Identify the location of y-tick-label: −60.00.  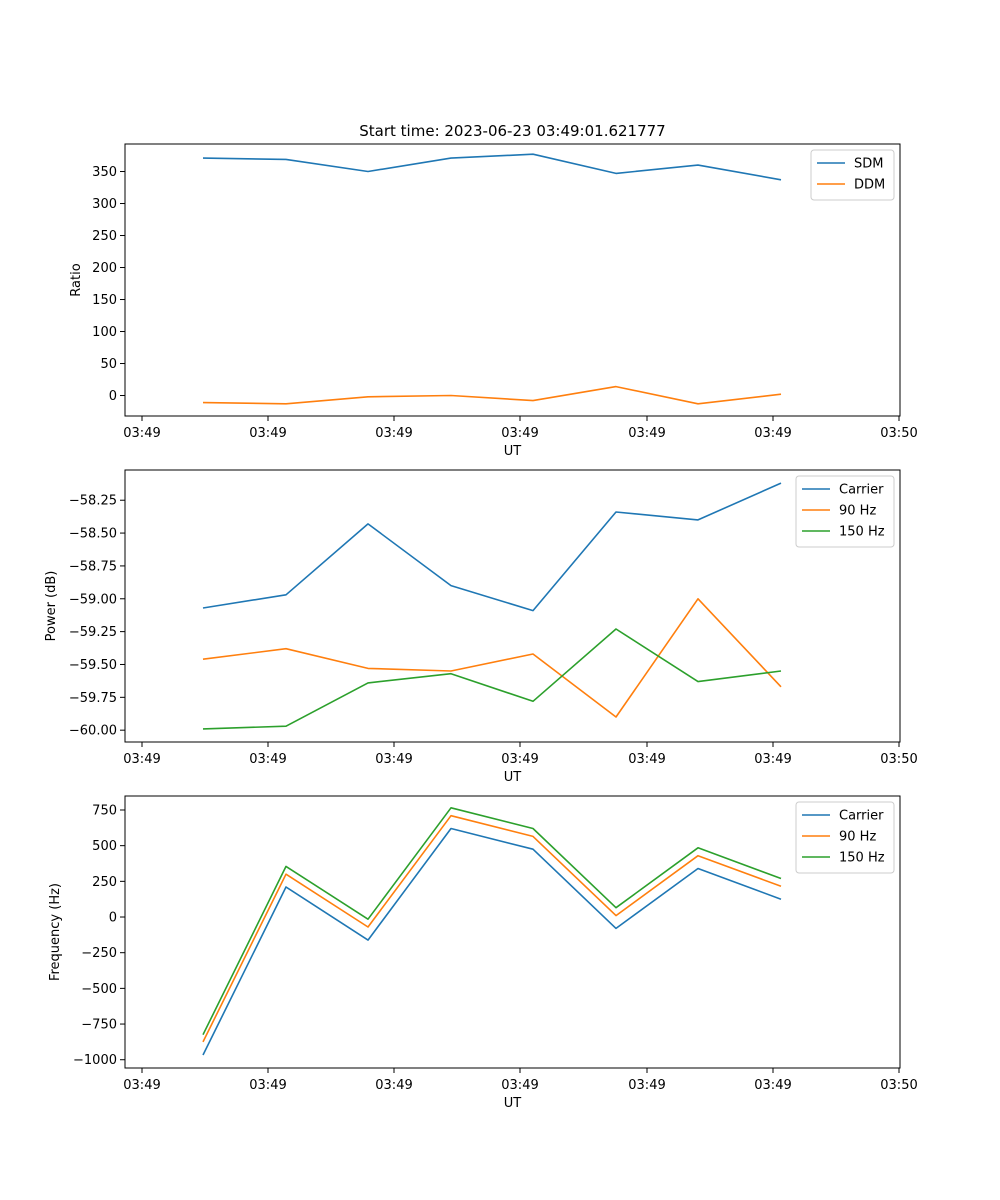
(93, 731).